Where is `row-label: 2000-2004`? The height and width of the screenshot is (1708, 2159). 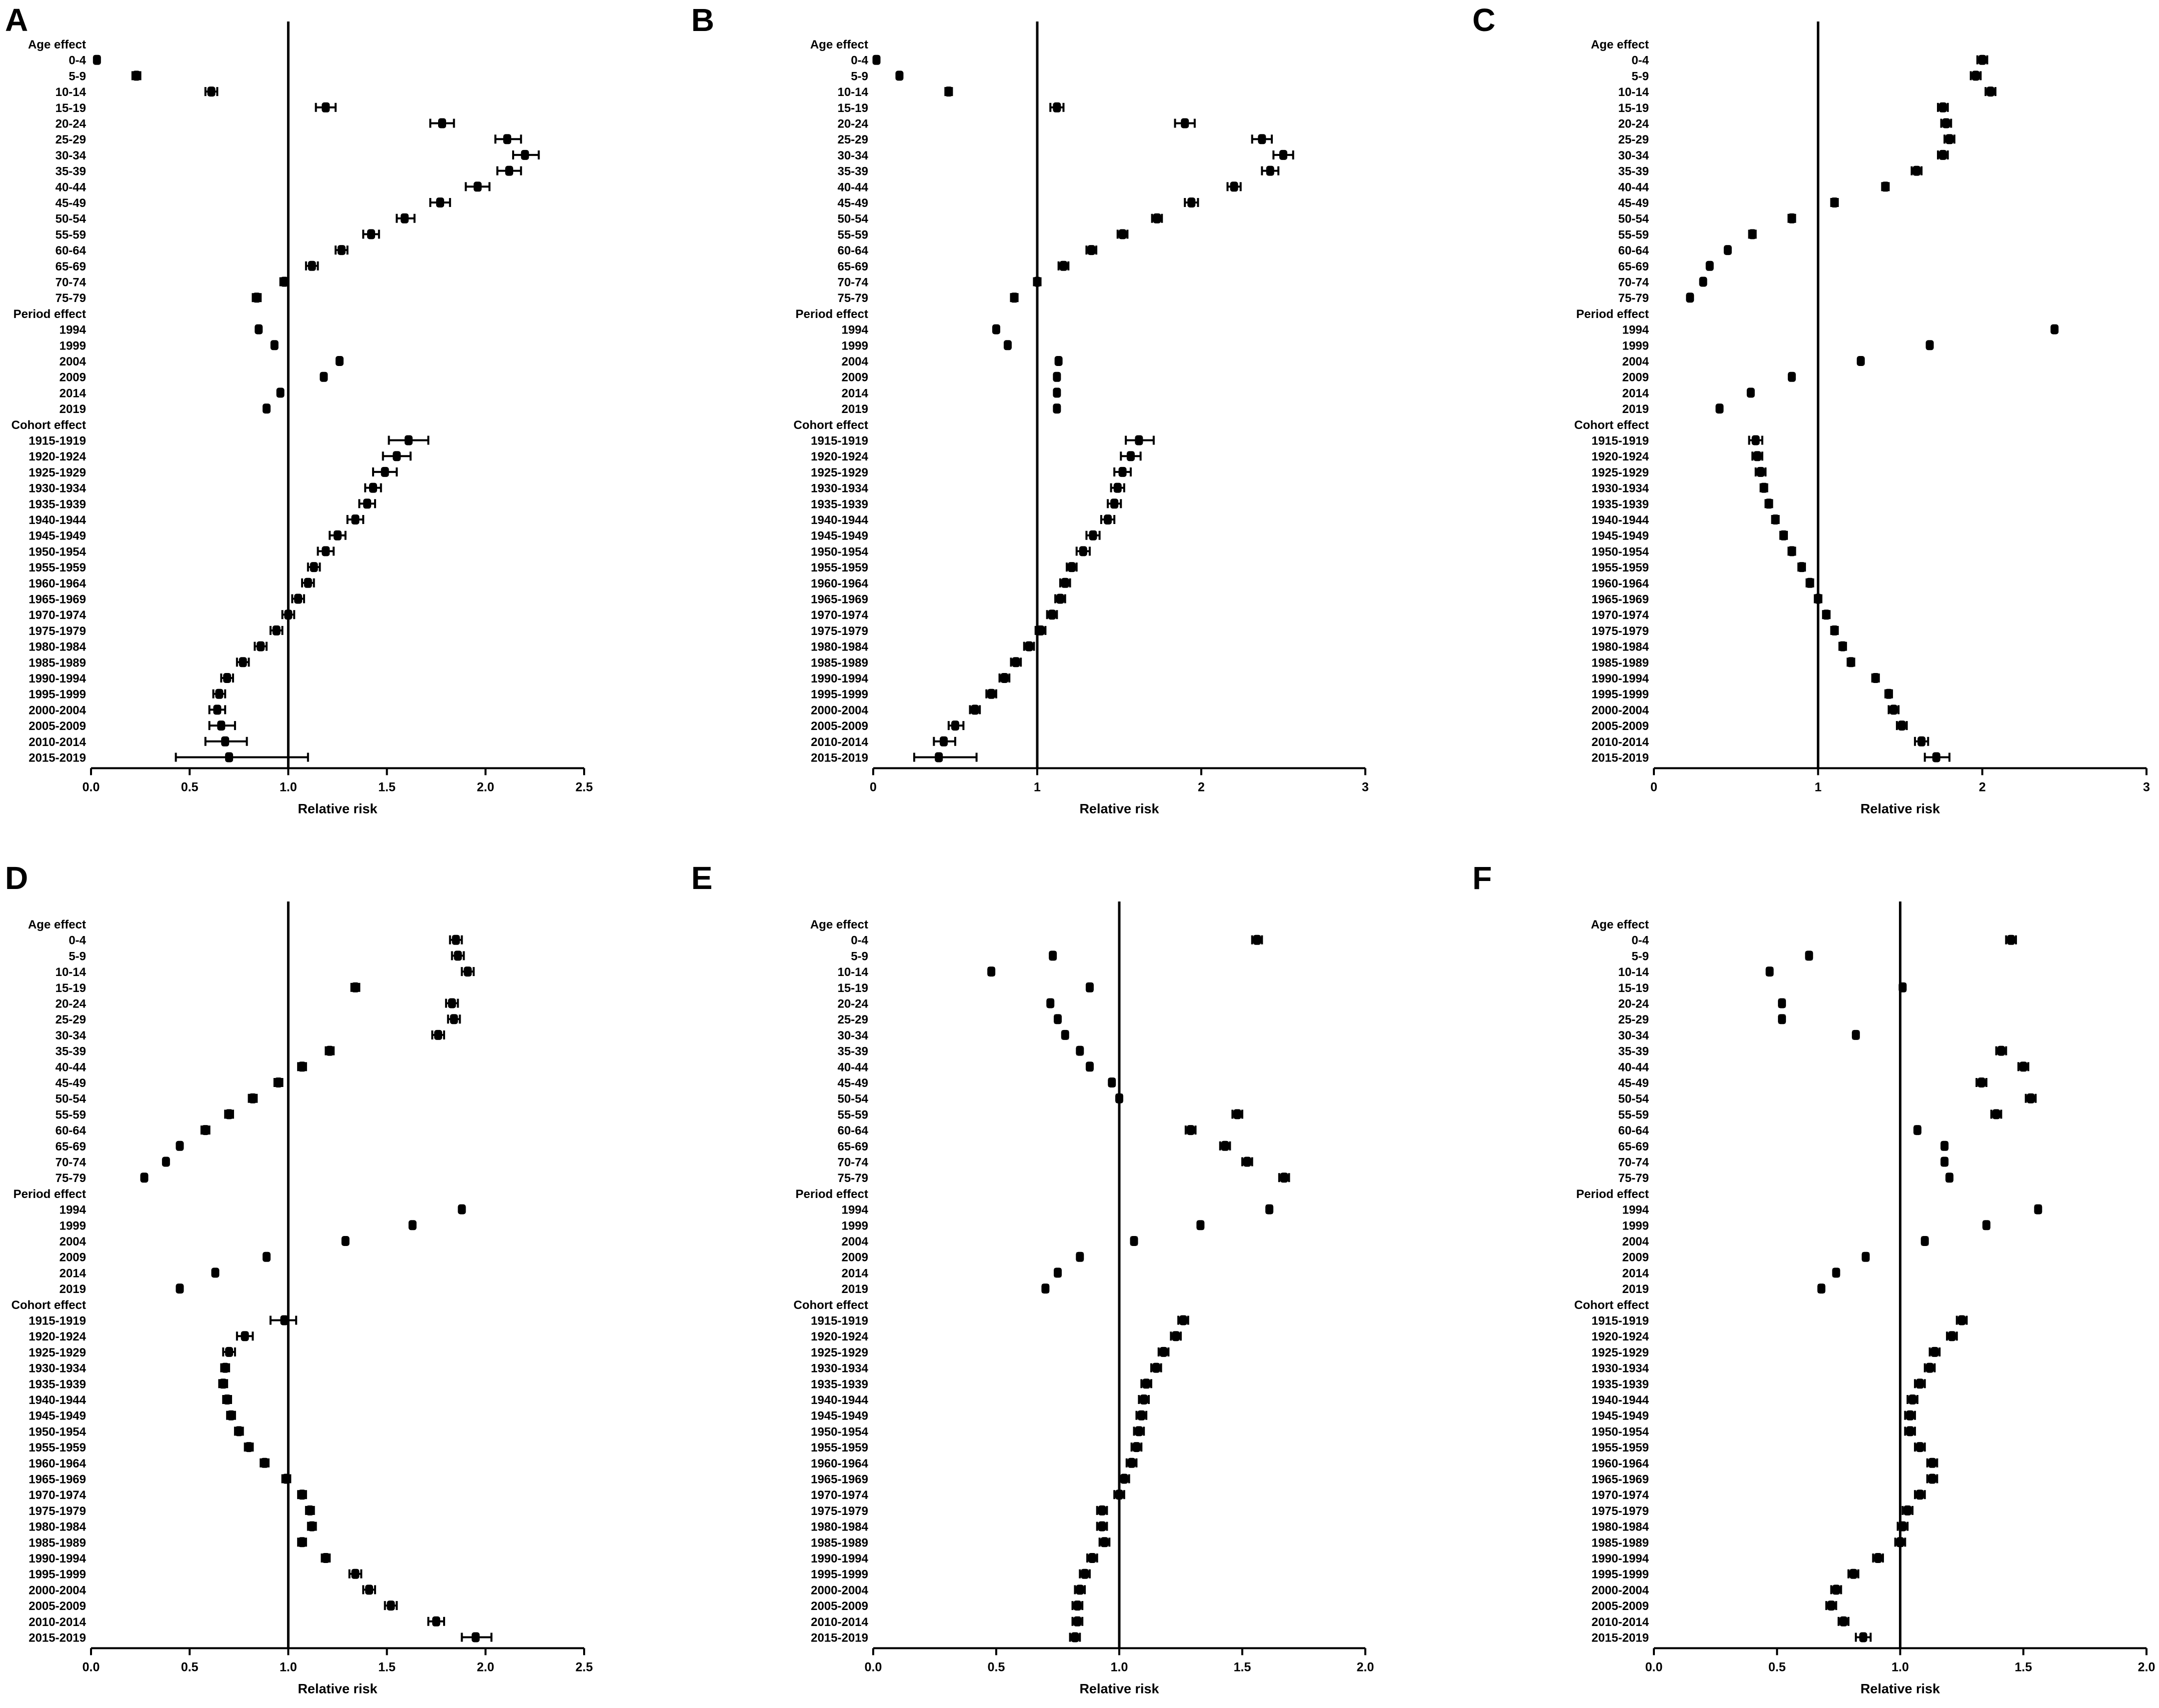
row-label: 2000-2004 is located at coordinates (1620, 710).